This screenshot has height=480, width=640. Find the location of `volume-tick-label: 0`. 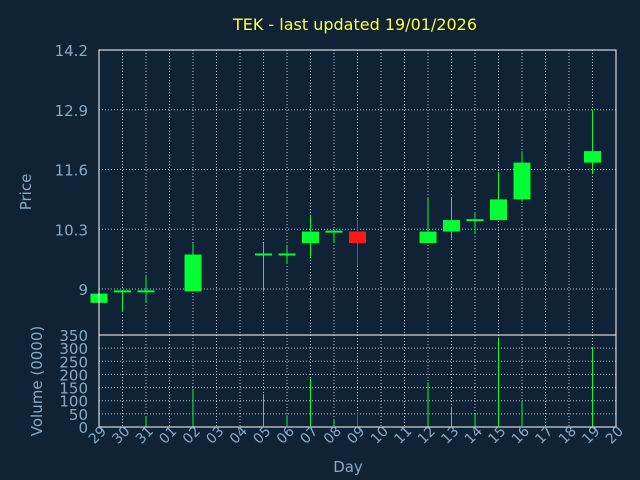

volume-tick-label: 0 is located at coordinates (83, 428).